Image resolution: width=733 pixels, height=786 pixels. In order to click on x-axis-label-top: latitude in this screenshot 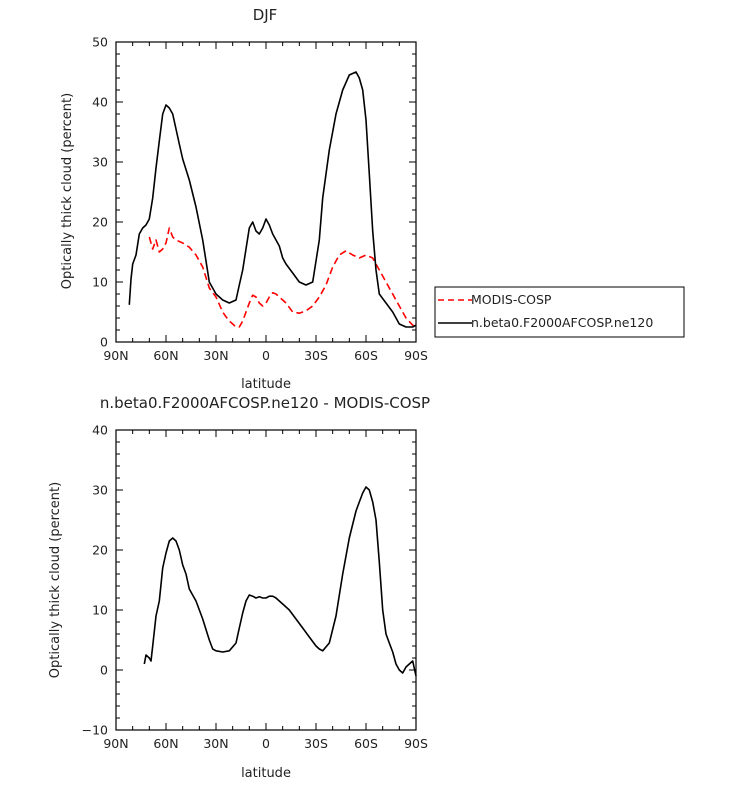, I will do `click(266, 384)`.